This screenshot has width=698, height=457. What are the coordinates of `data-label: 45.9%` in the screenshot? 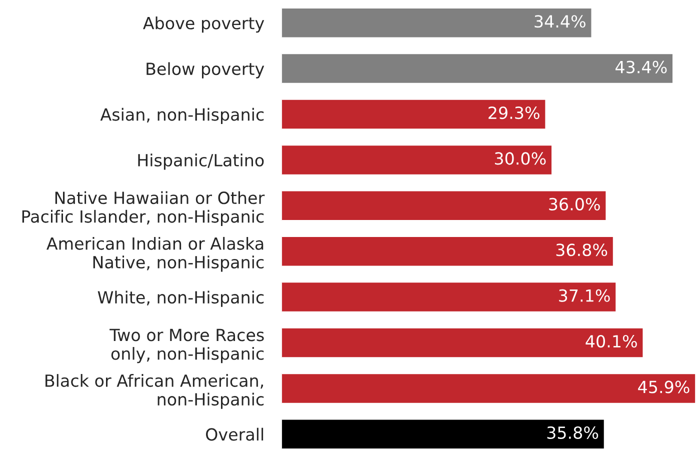 It's located at (664, 387).